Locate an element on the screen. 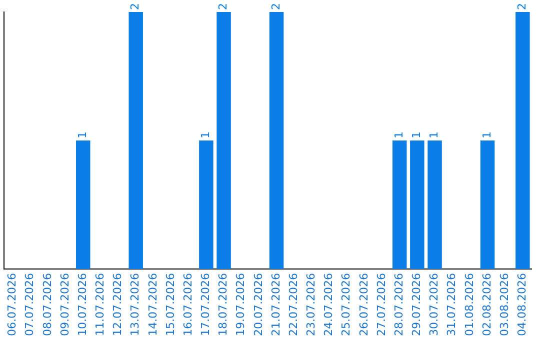  x-tick-label: 31.07.2026 is located at coordinates (451, 304).